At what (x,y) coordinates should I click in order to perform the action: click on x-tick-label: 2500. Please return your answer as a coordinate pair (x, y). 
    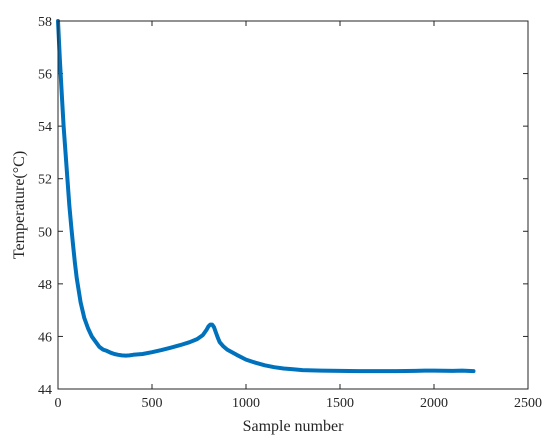
    Looking at the image, I should click on (528, 403).